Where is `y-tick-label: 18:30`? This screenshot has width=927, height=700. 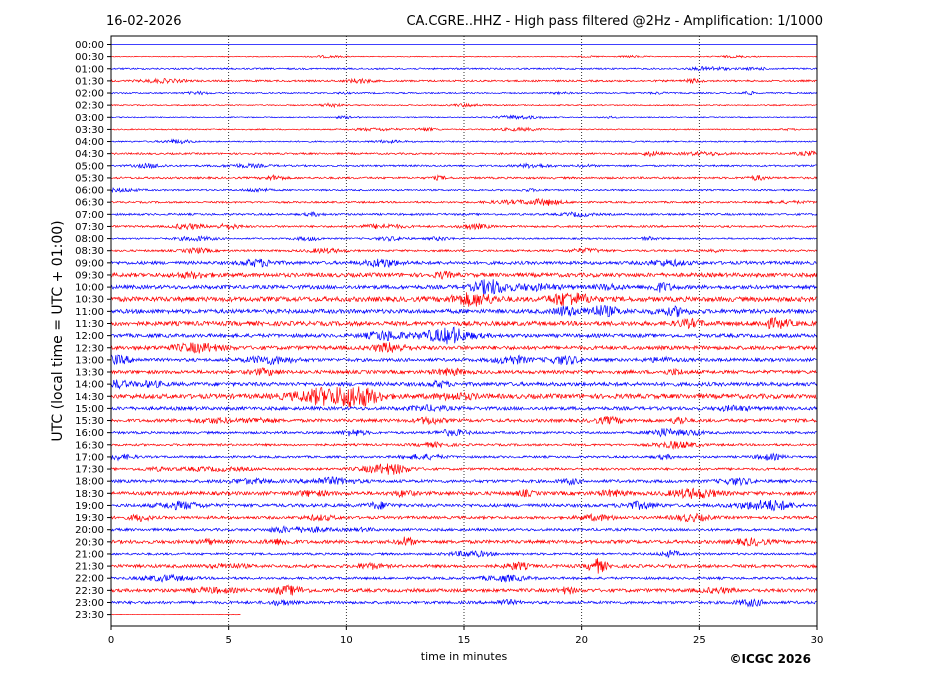
y-tick-label: 18:30 is located at coordinates (89, 494).